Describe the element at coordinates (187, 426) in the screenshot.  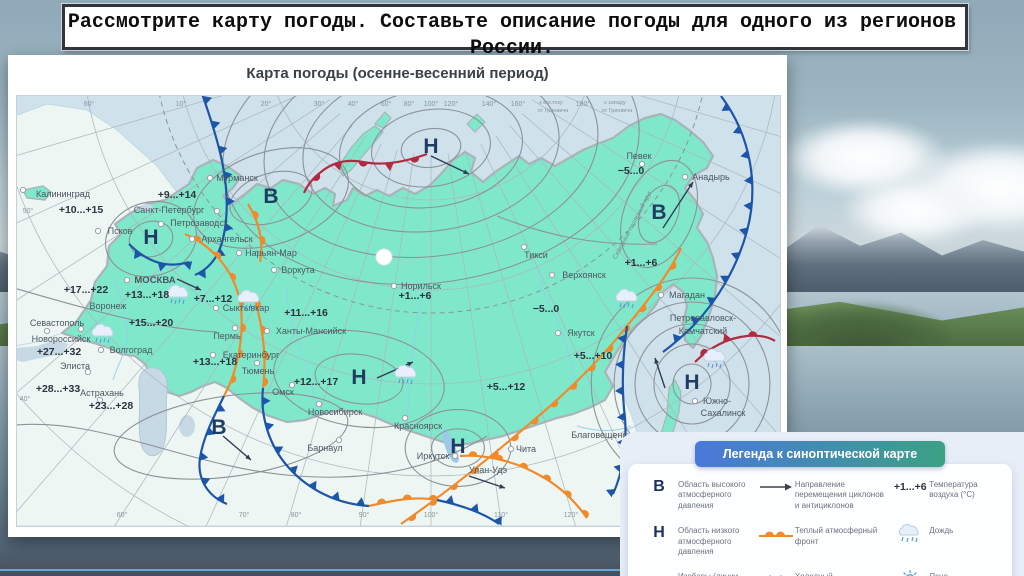
I see `aral-sea` at that location.